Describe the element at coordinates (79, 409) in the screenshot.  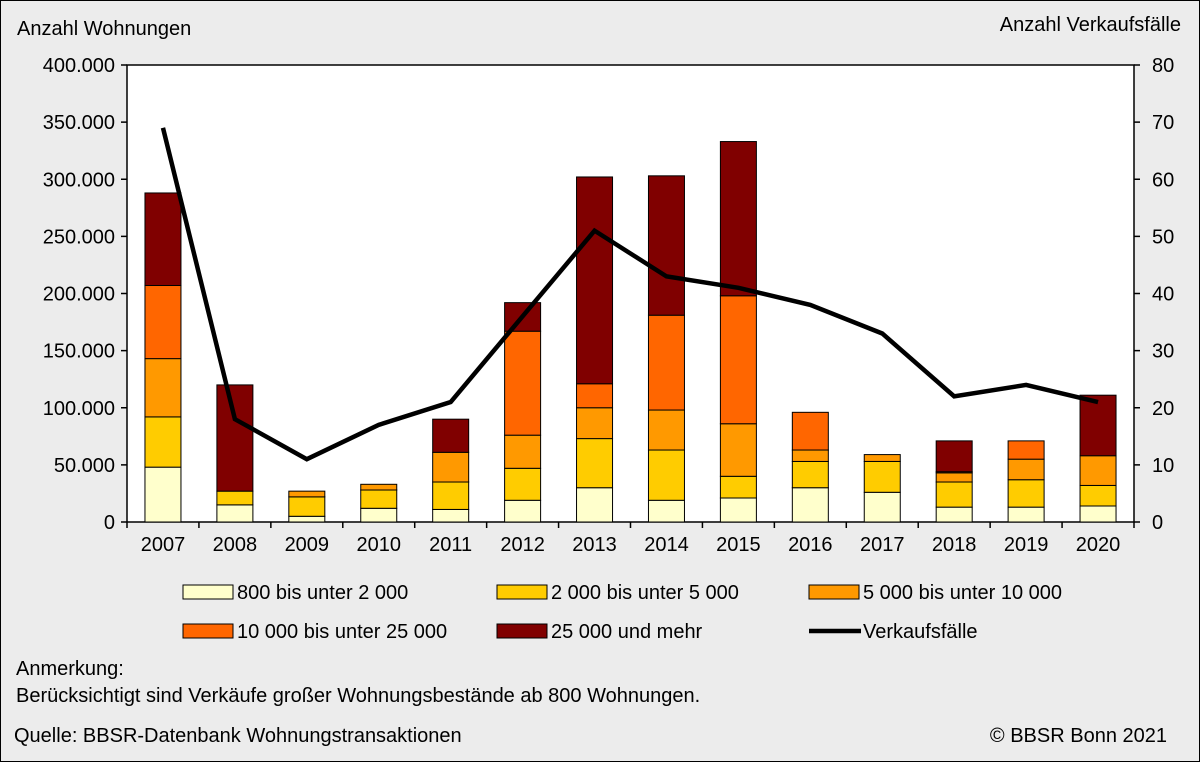
I see `y-left-tick-label: 100.000` at that location.